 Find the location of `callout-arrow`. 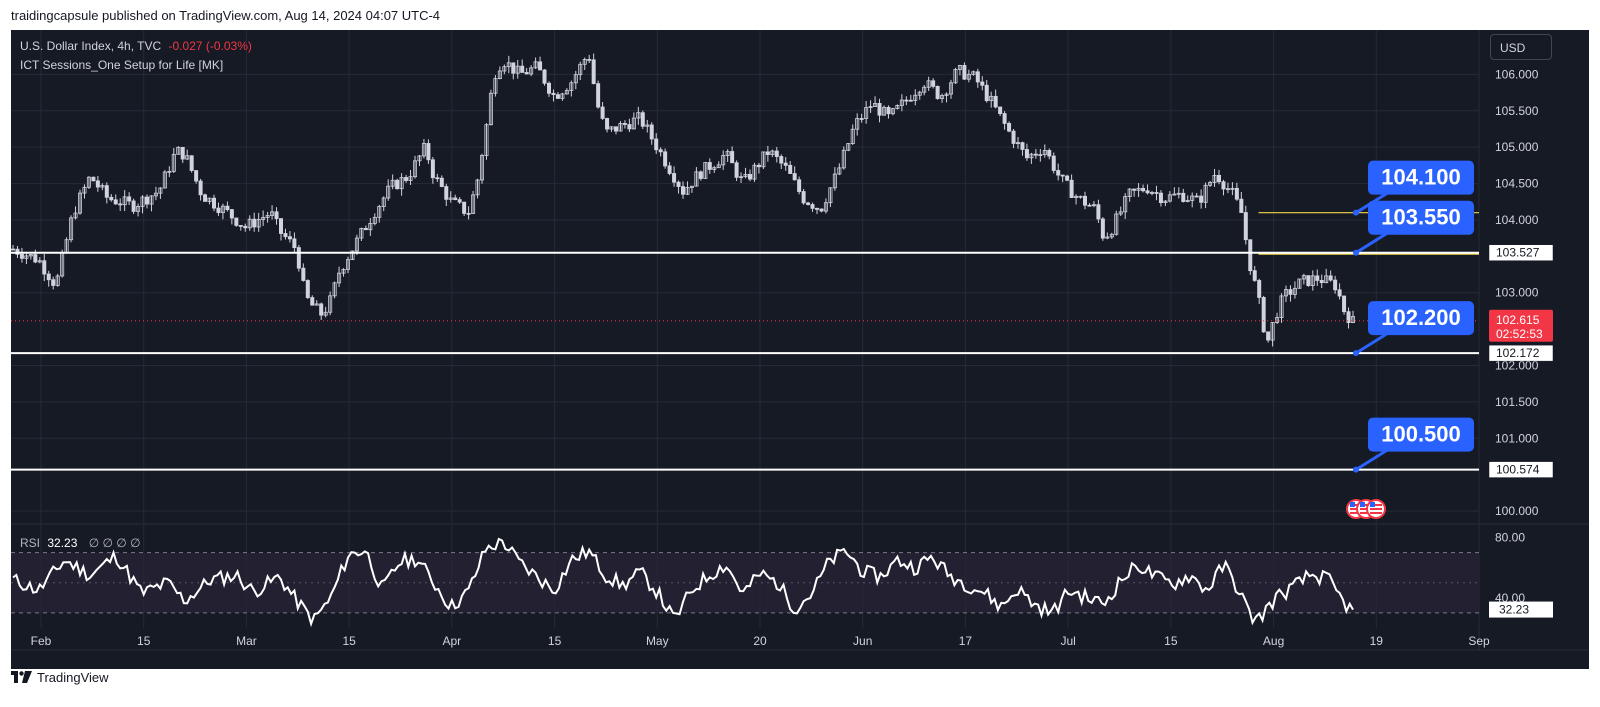

callout-arrow is located at coordinates (1372, 343).